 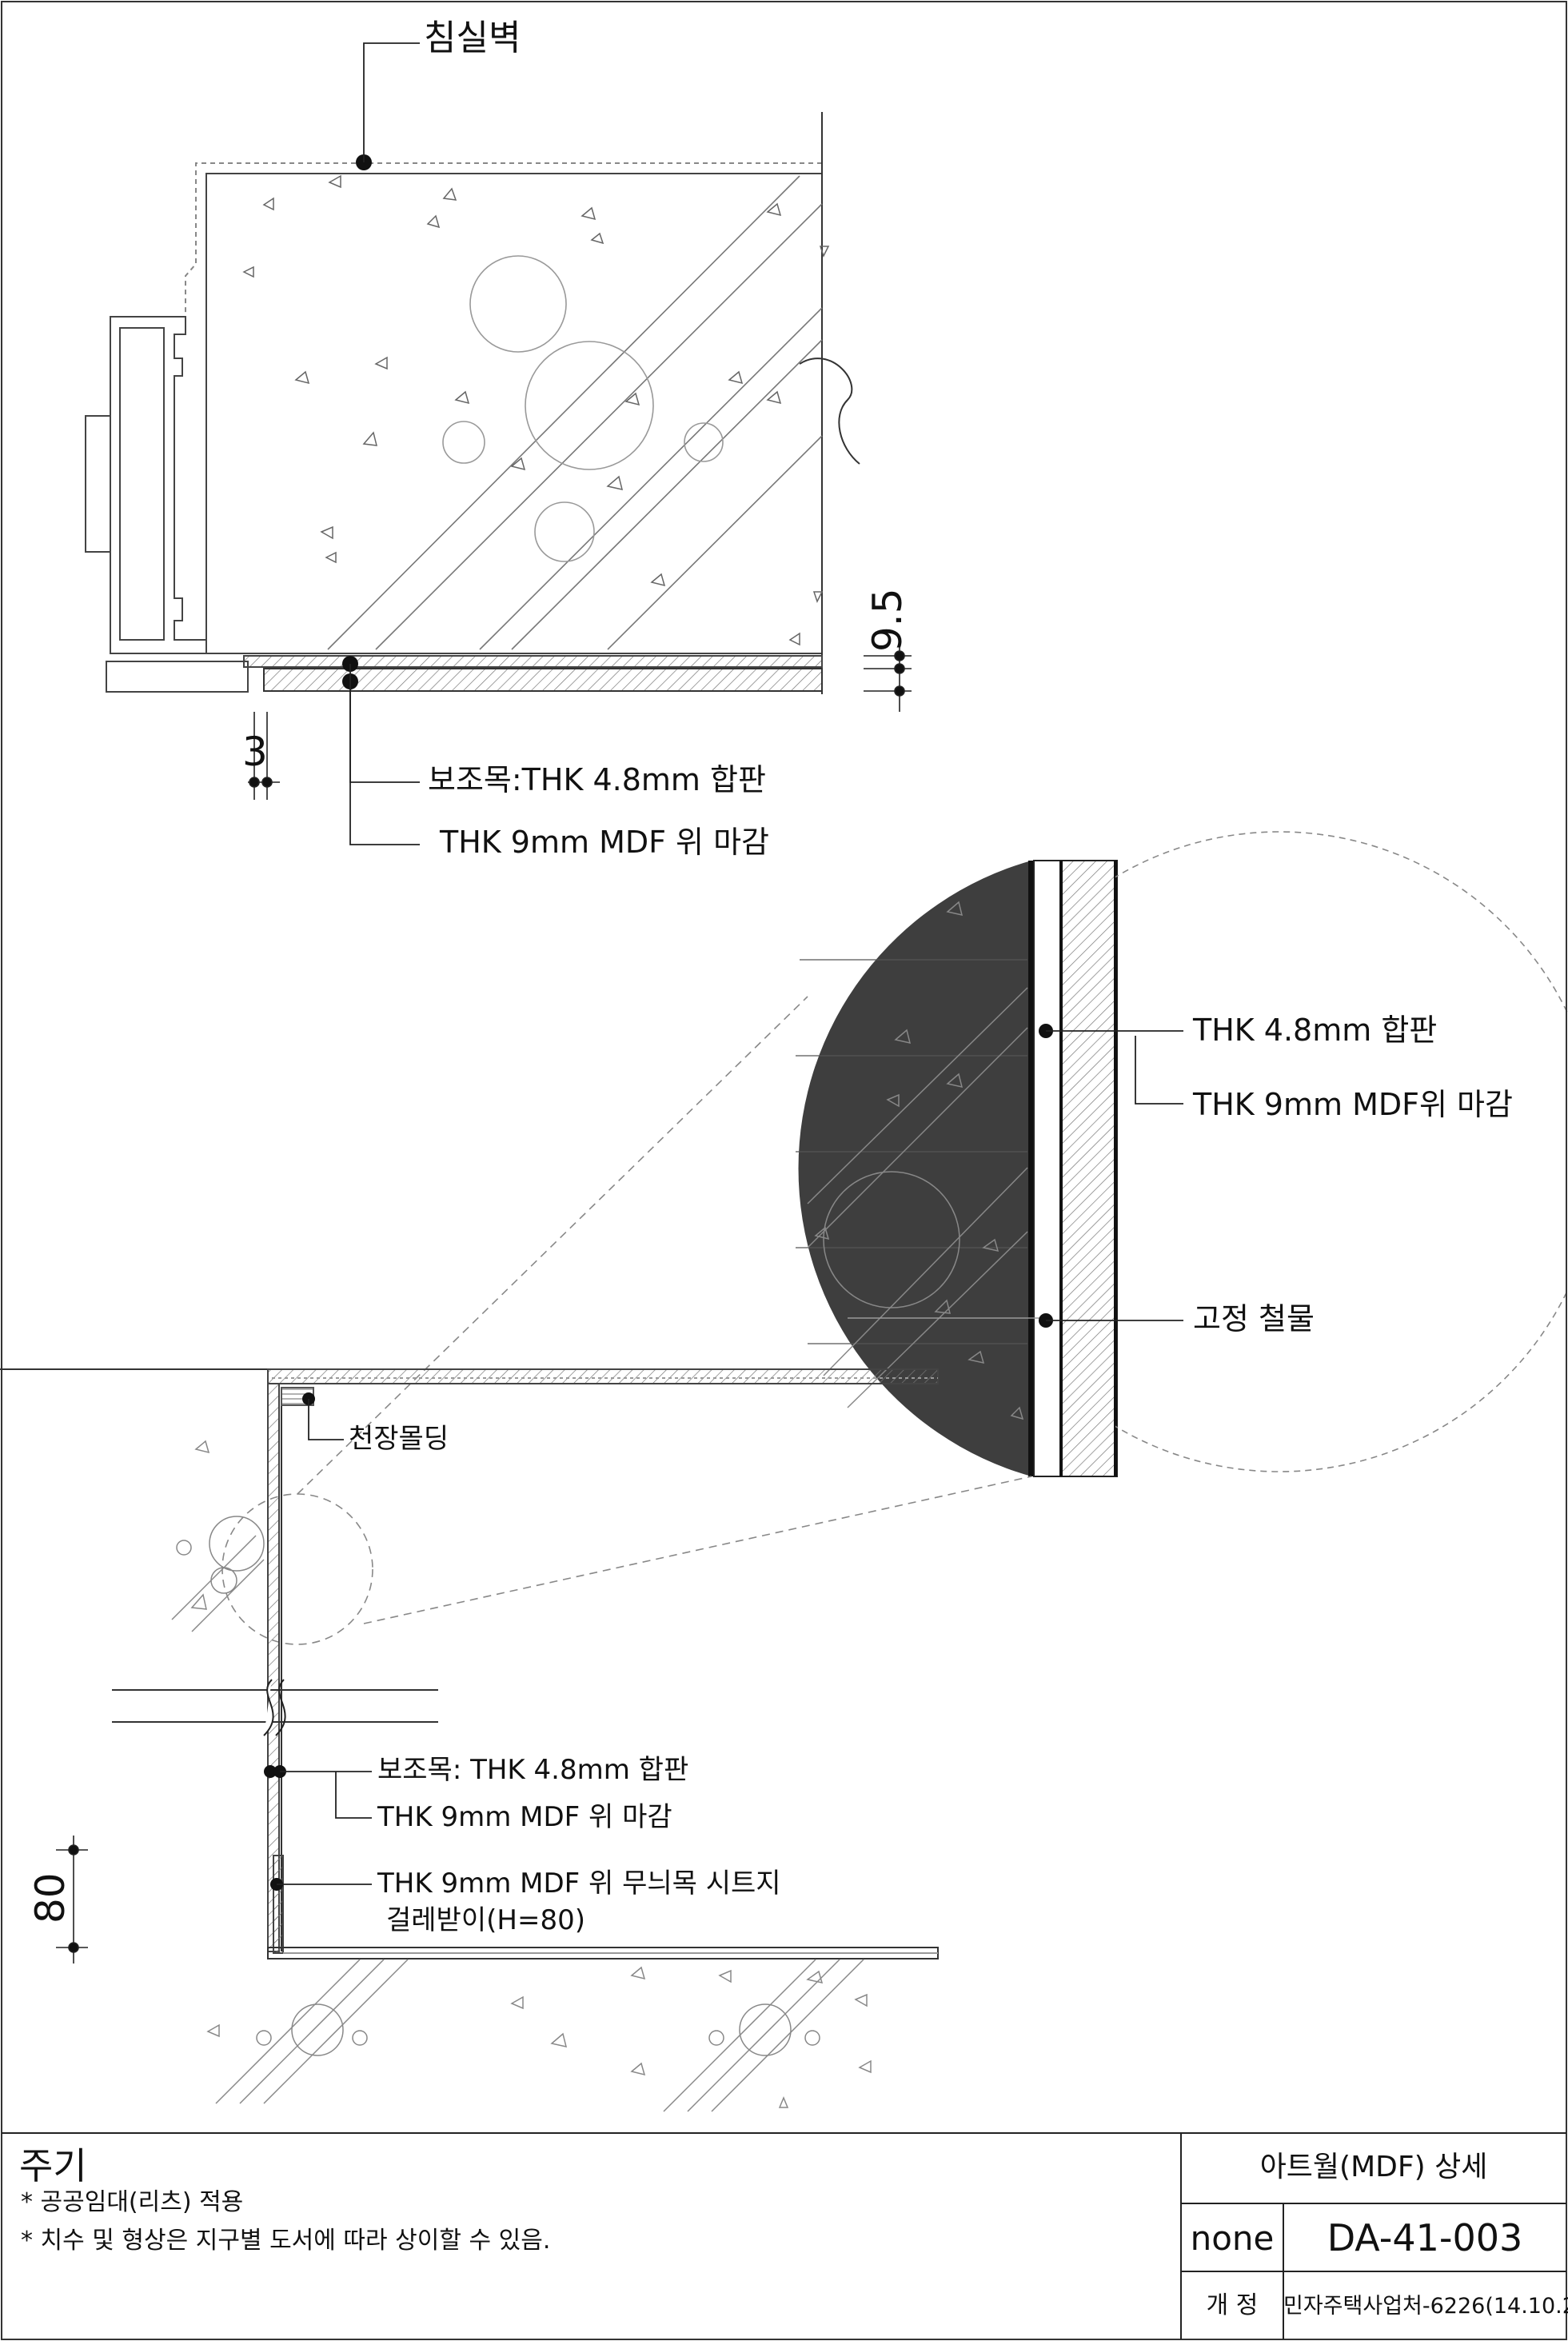 What do you see at coordinates (887, 620) in the screenshot?
I see `dimension-9-5: 9.5` at bounding box center [887, 620].